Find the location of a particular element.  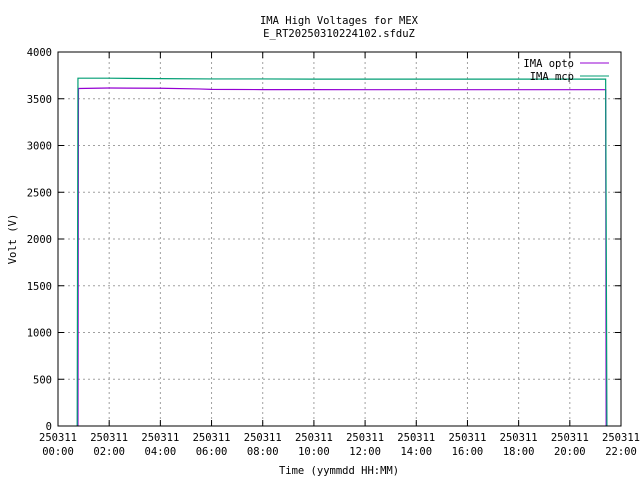

legend-label-ima-opto: IMA opto is located at coordinates (548, 64).